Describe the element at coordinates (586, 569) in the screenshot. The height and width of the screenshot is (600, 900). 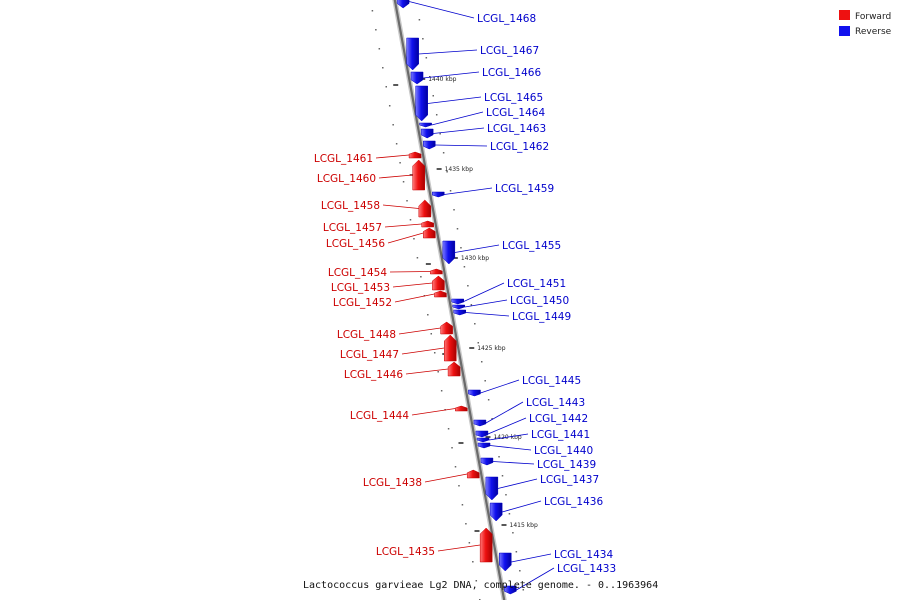
I see `gene-label-lcgl_1433: LCGL_1433` at that location.